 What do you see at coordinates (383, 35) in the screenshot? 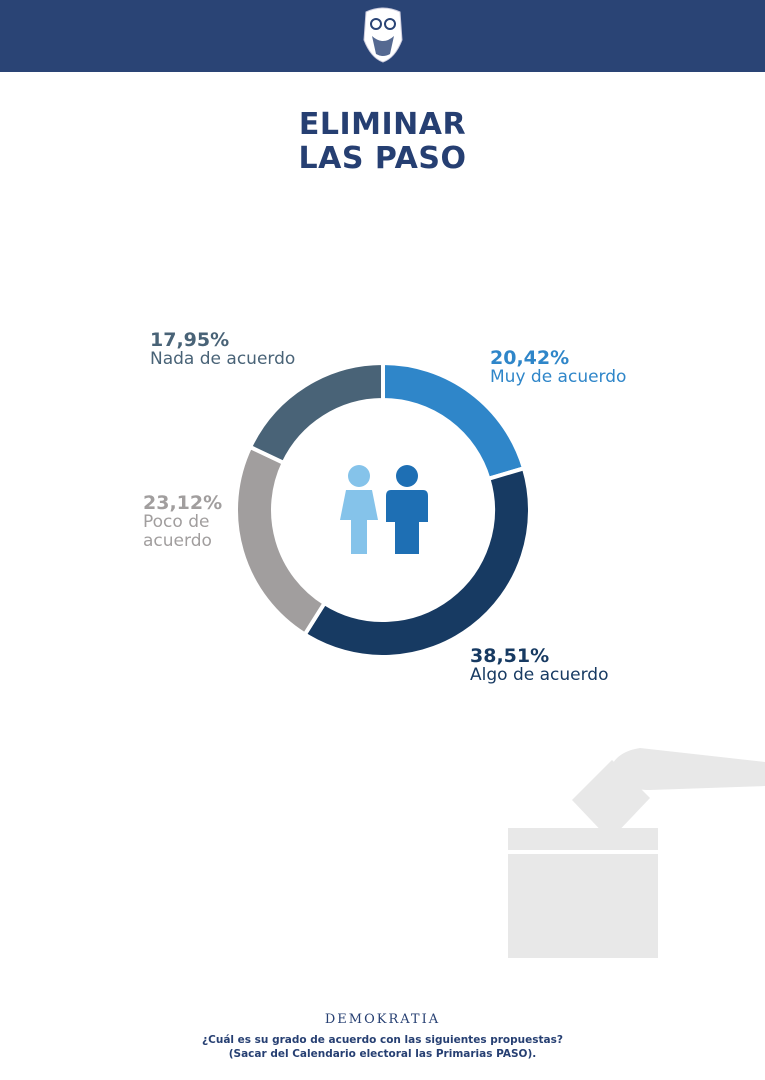
I see `logo` at bounding box center [383, 35].